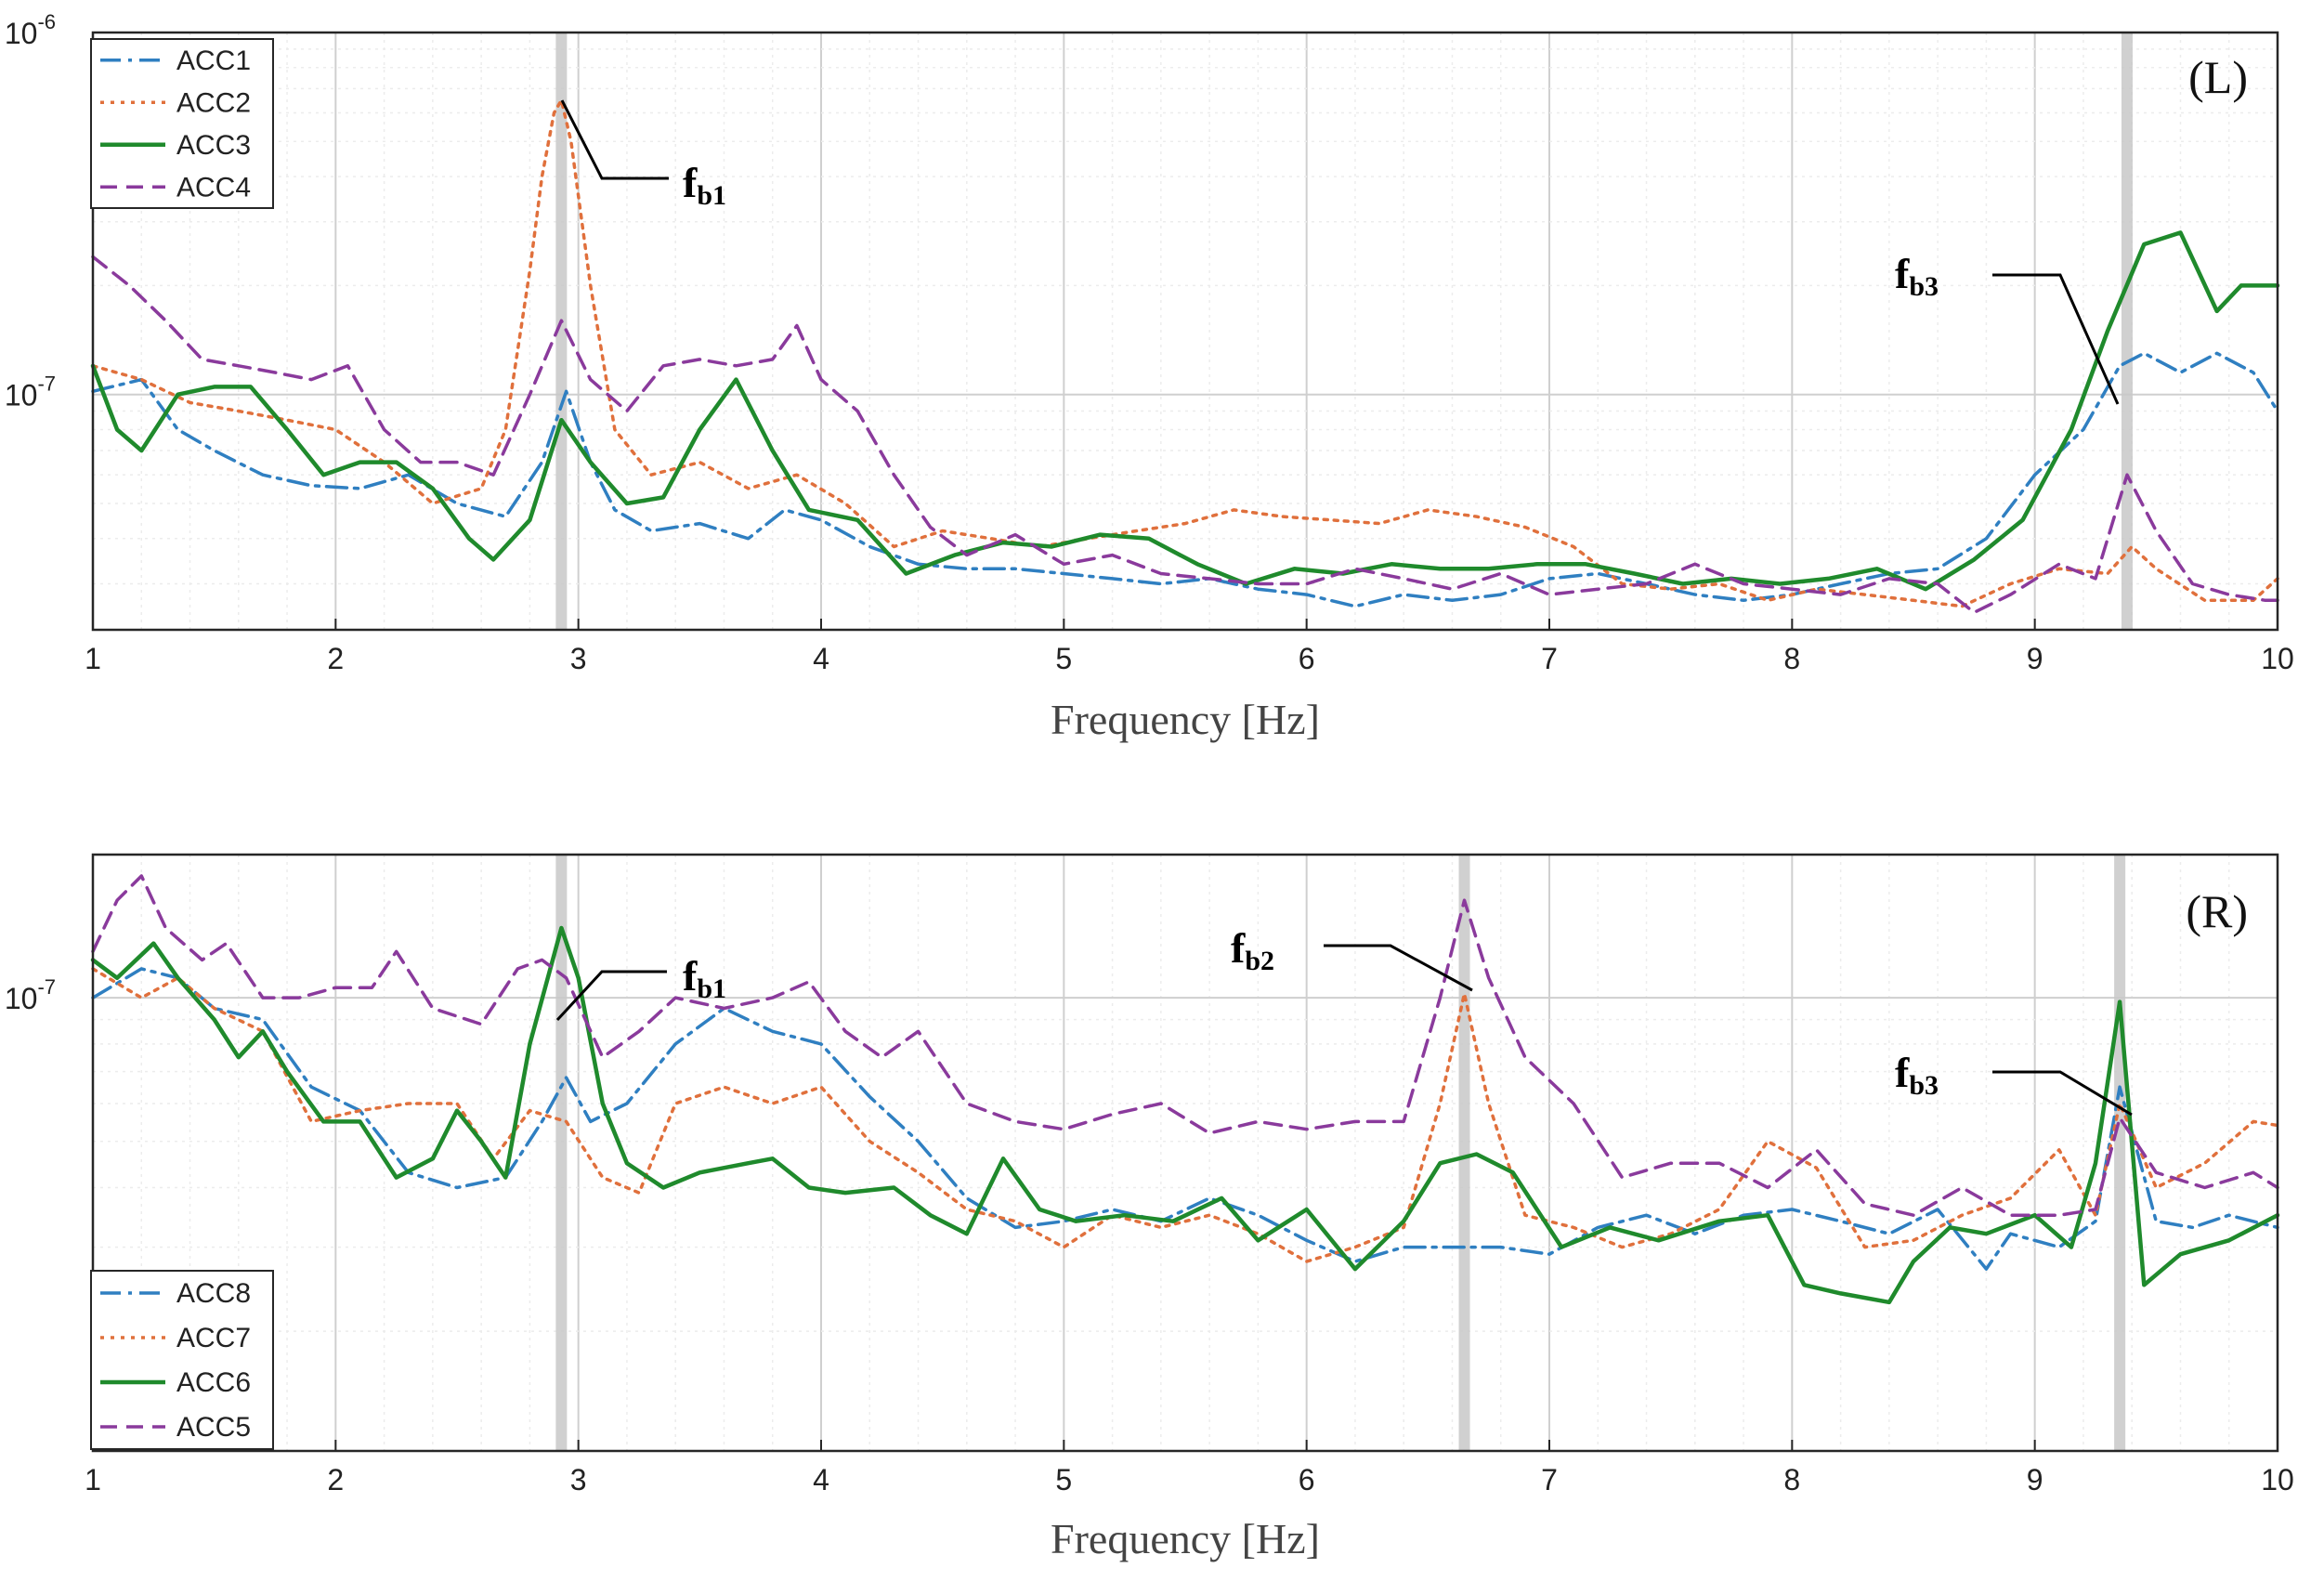  What do you see at coordinates (213, 145) in the screenshot?
I see `legend-entry-acc3: ACC3` at bounding box center [213, 145].